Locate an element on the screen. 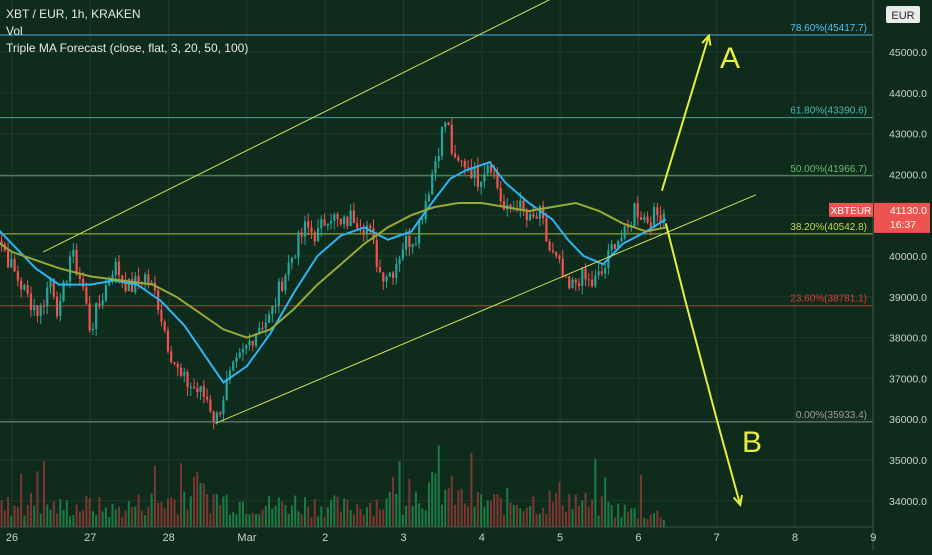 The height and width of the screenshot is (555, 932). fib-label: 38.20%(40542.8) is located at coordinates (828, 227).